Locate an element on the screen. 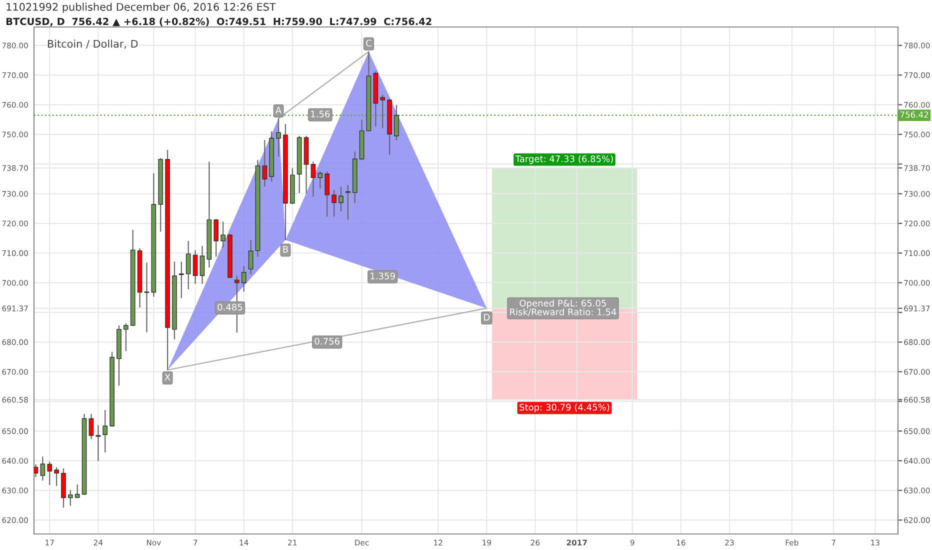  chart-title: 11021992 published December 06, 2016 12:26 EST is located at coordinates (141, 7).